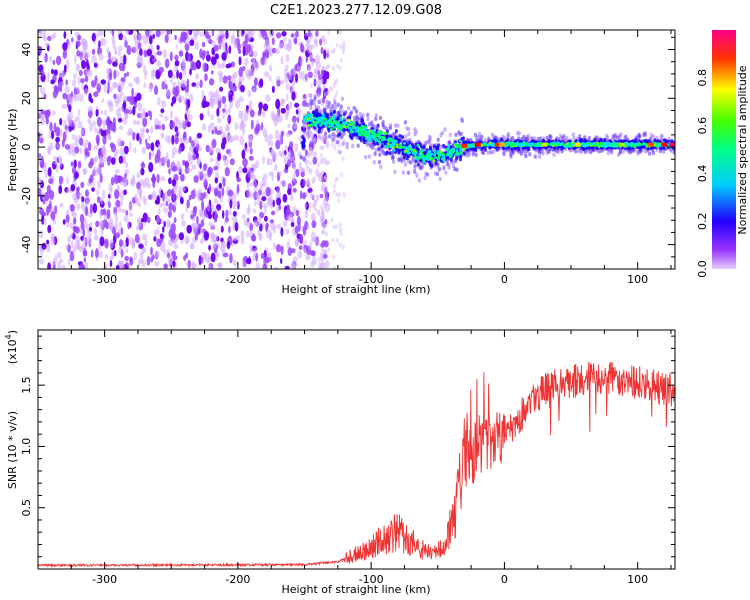 The image size is (750, 600). I want to click on trace-core, so click(409, 153).